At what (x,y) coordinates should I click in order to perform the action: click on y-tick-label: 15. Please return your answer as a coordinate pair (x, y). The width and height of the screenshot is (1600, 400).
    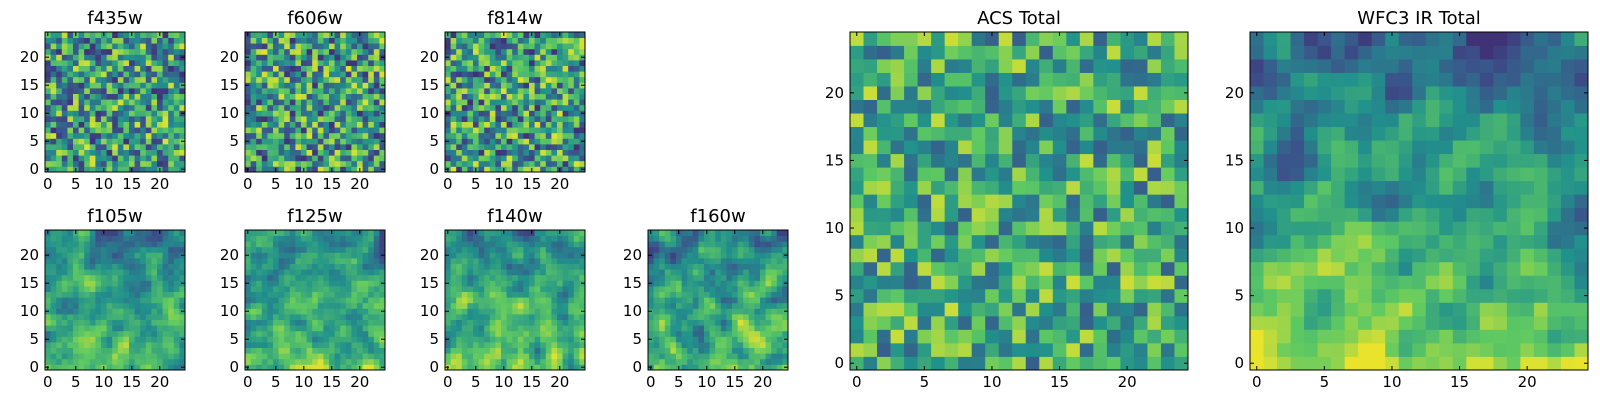
    Looking at the image, I should click on (429, 283).